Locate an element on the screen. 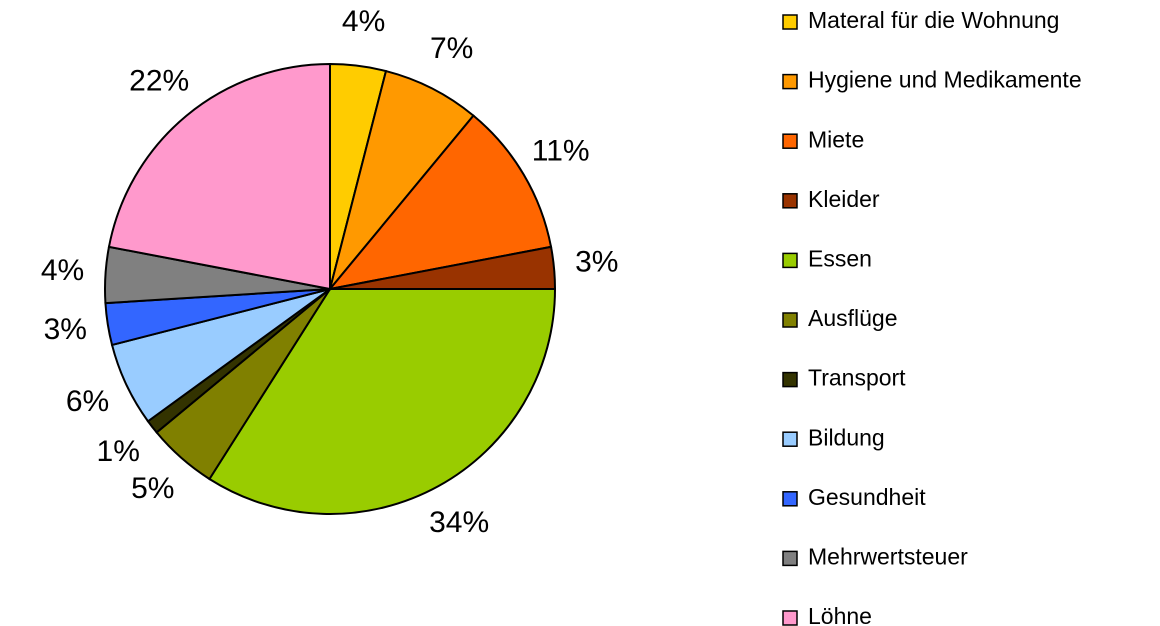 The image size is (1160, 626). data-label: 6% is located at coordinates (87, 401).